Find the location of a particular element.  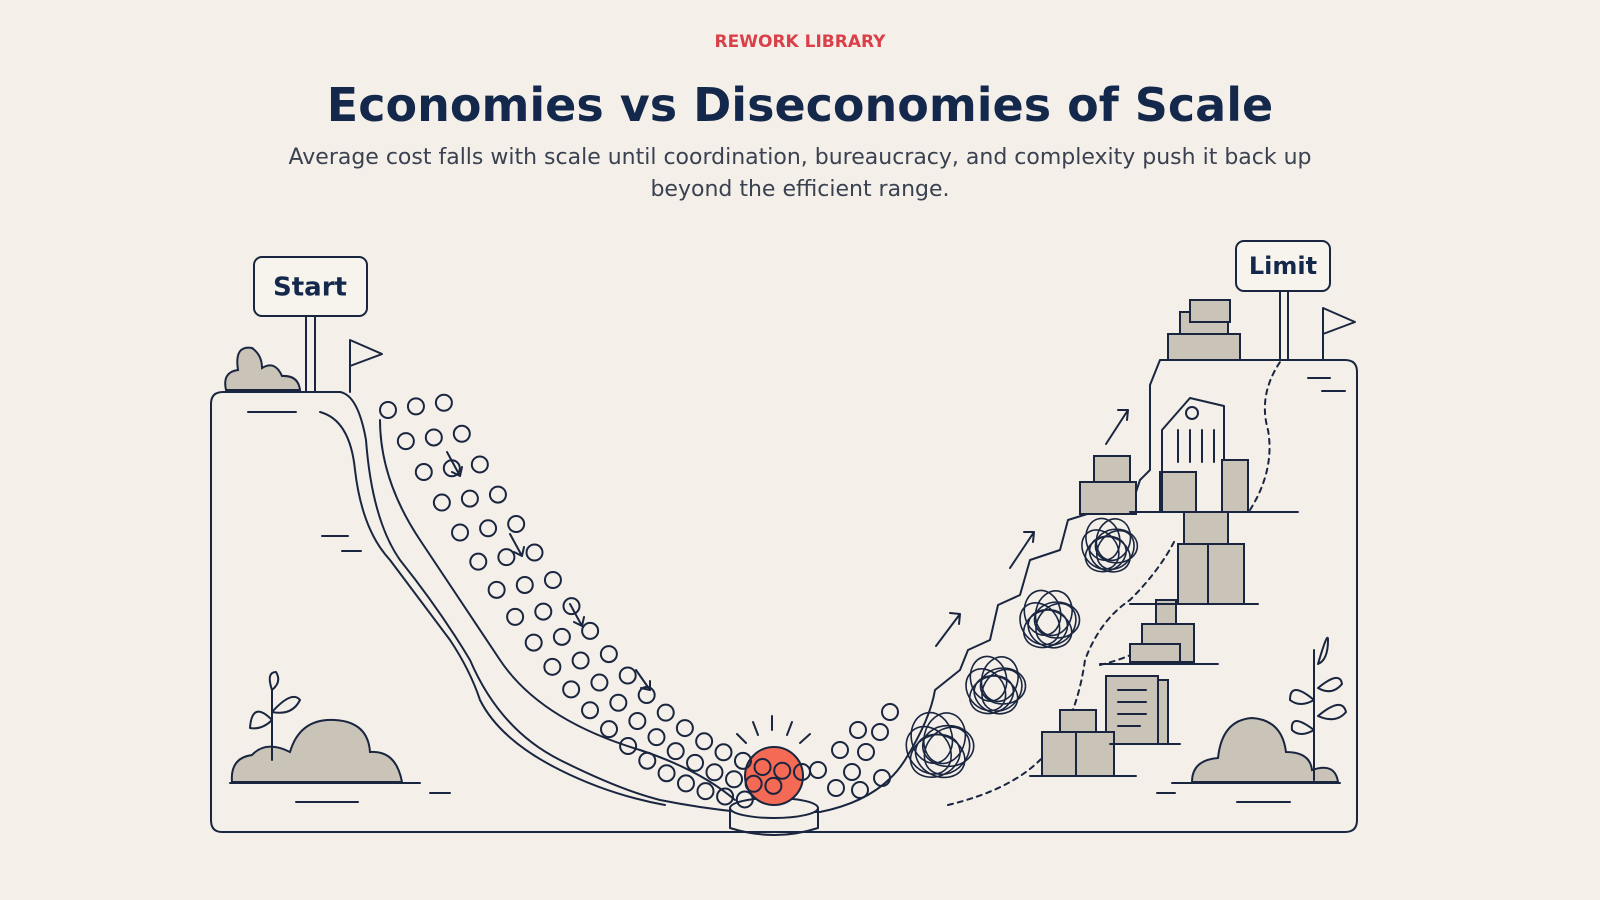

complexity-knots is located at coordinates (1022, 648).